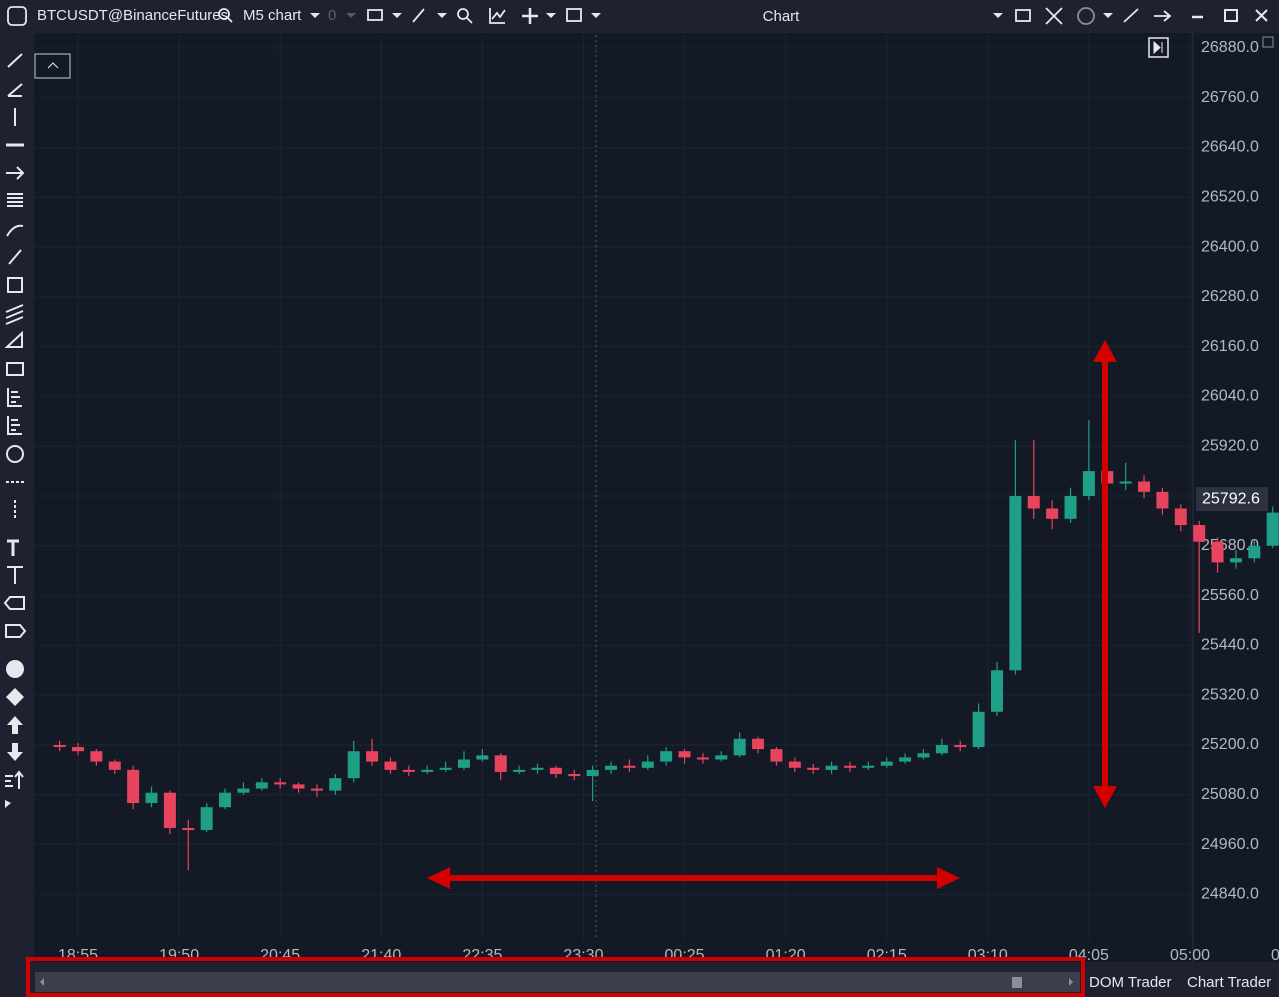  I want to click on x-tick-label: 02:15, so click(887, 955).